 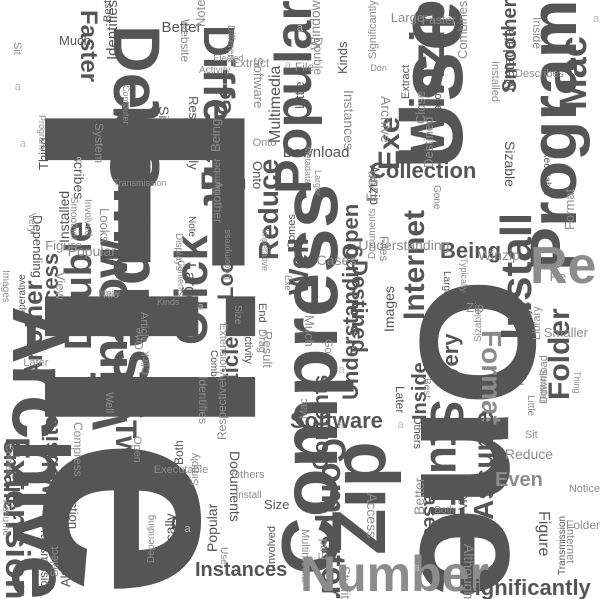 What do you see at coordinates (537, 33) in the screenshot?
I see `cloud-word-inside: Inside` at bounding box center [537, 33].